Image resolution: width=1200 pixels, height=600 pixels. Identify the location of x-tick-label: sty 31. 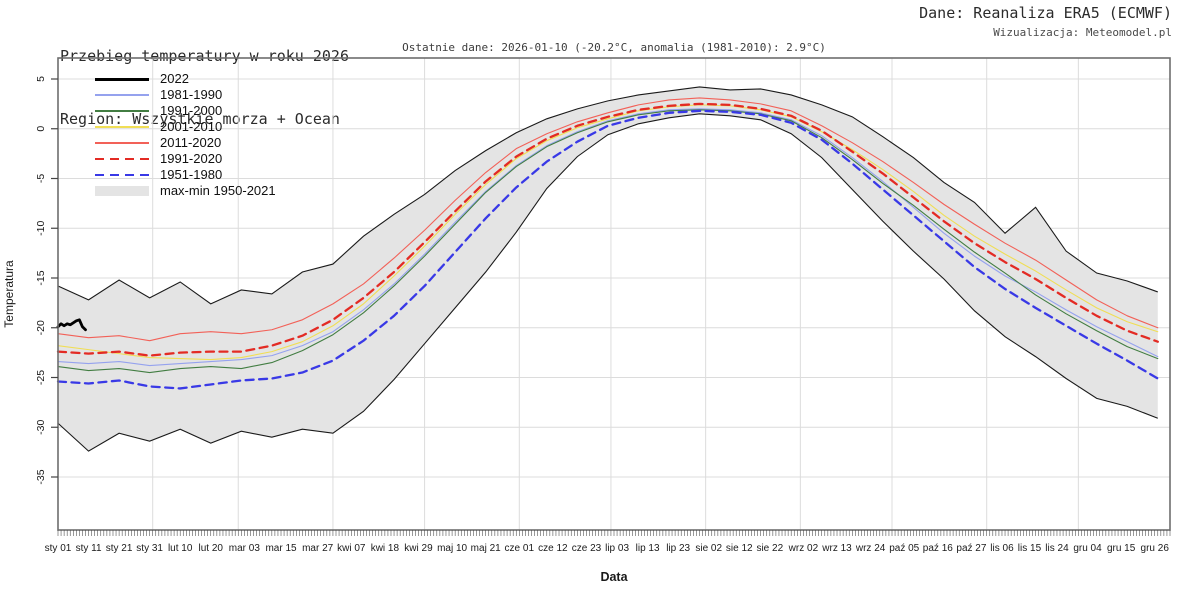
(149, 548).